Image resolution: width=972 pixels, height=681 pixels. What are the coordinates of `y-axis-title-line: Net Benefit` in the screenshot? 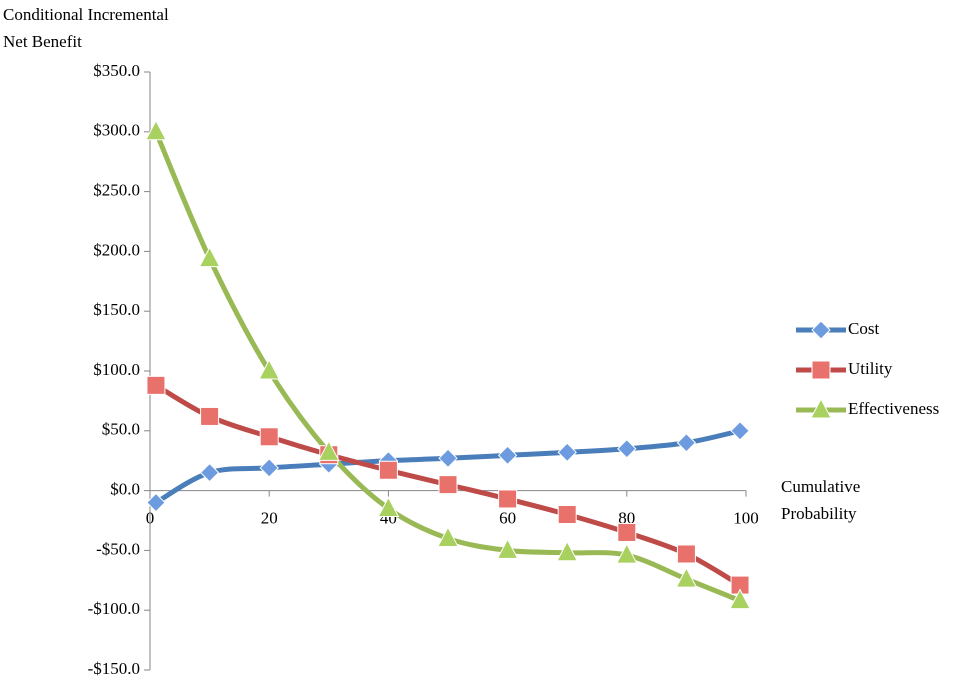 It's located at (42, 41).